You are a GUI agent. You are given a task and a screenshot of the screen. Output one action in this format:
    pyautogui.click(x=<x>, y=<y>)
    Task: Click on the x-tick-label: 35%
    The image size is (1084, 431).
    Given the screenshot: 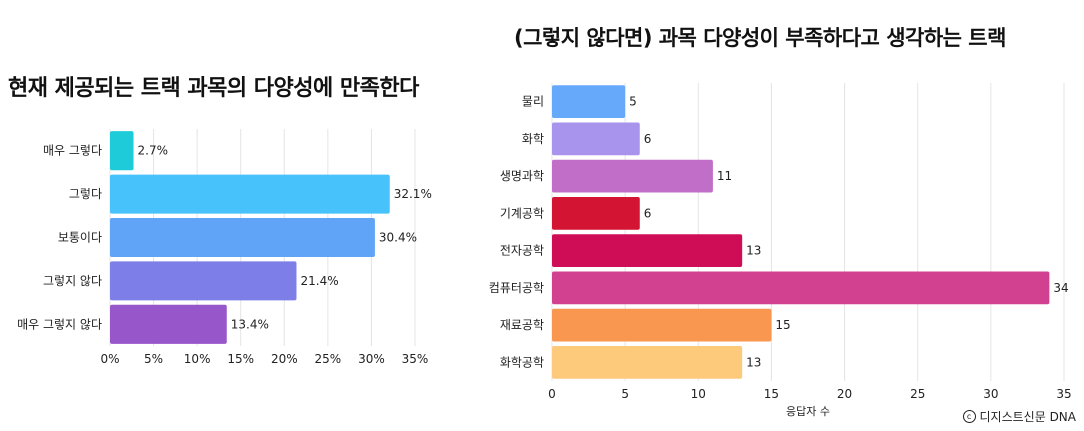 What is the action you would take?
    pyautogui.click(x=415, y=359)
    